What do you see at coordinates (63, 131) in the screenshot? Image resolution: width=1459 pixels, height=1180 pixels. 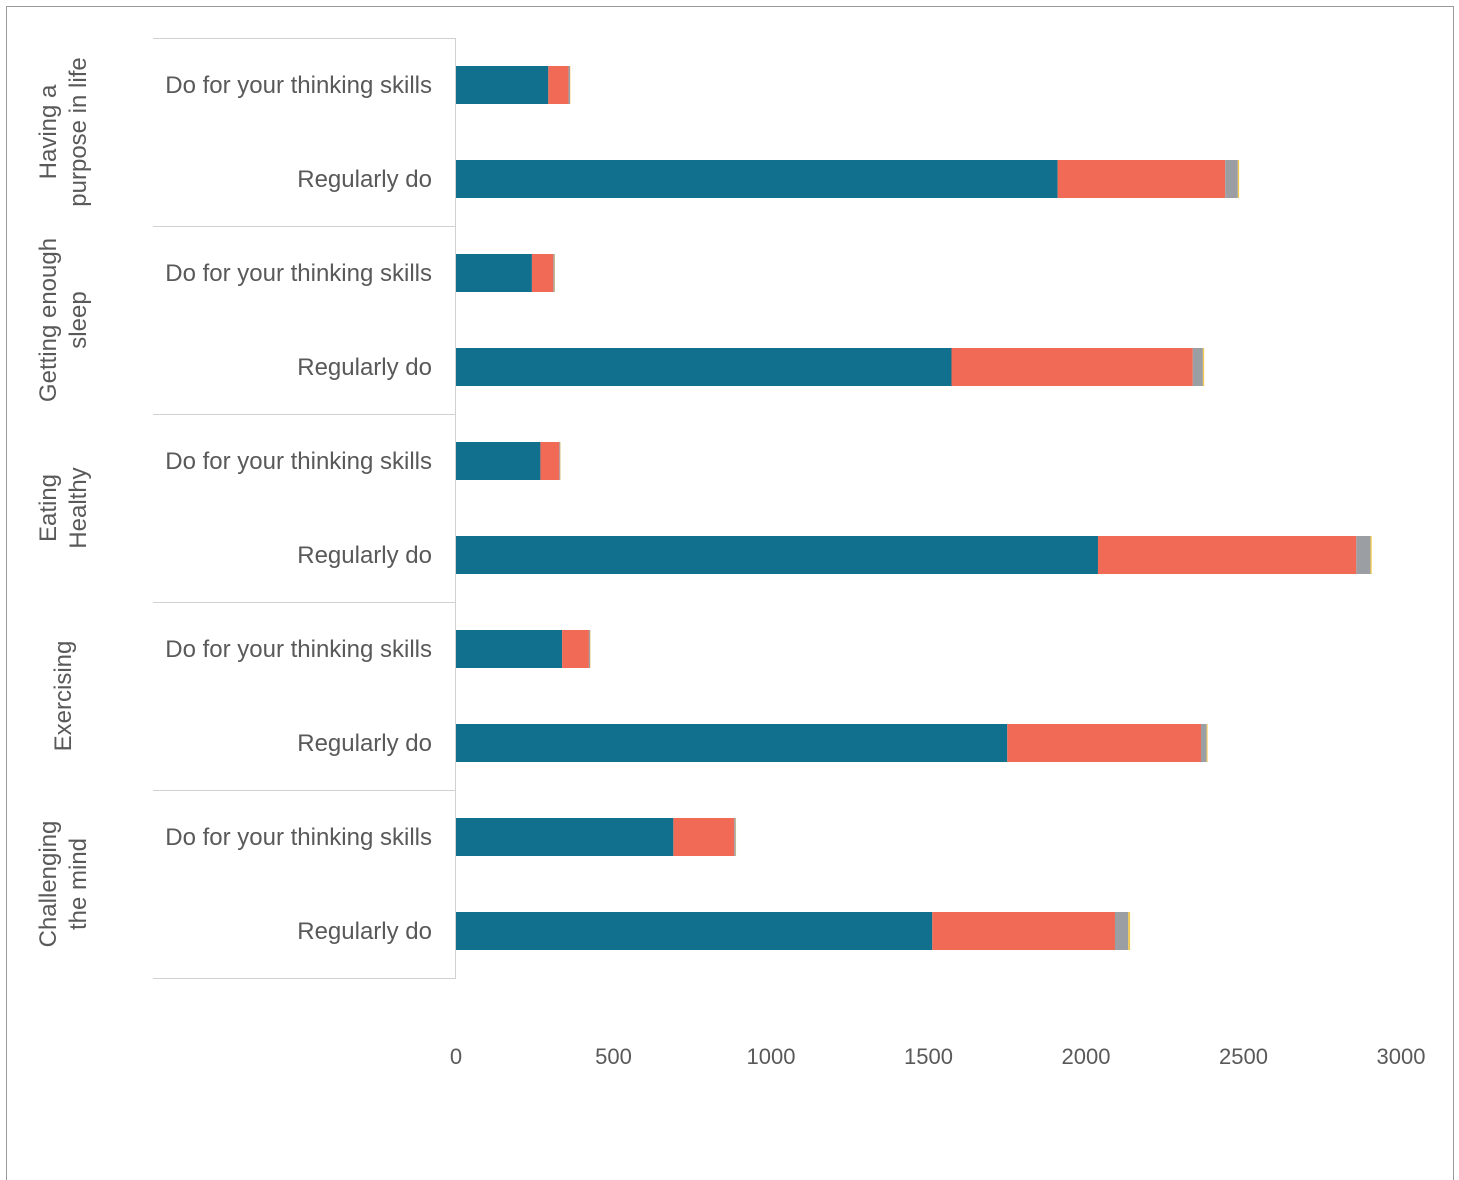 I see `group-label: Having a purpose in life` at bounding box center [63, 131].